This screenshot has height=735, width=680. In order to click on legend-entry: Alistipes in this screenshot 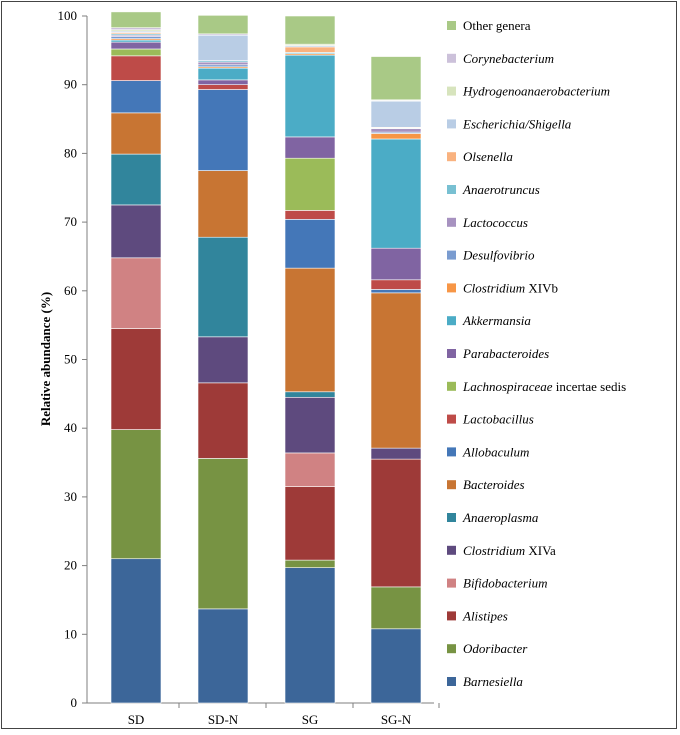, I will do `click(485, 615)`.